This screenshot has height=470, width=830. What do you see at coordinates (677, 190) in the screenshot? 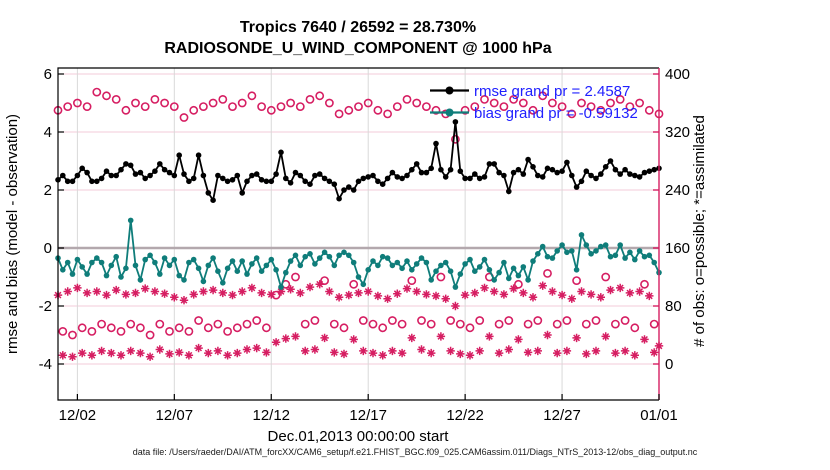
I see `right-tick-label: 240` at bounding box center [677, 190].